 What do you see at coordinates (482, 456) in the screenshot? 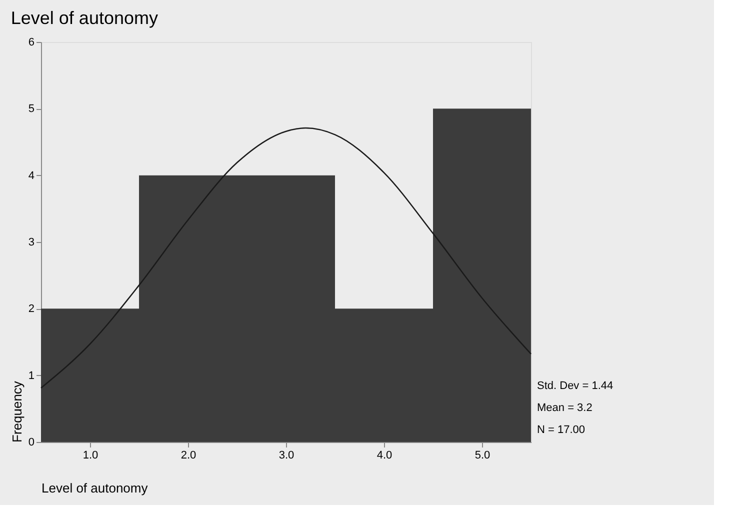
I see `x-tick-label: 5.0` at bounding box center [482, 456].